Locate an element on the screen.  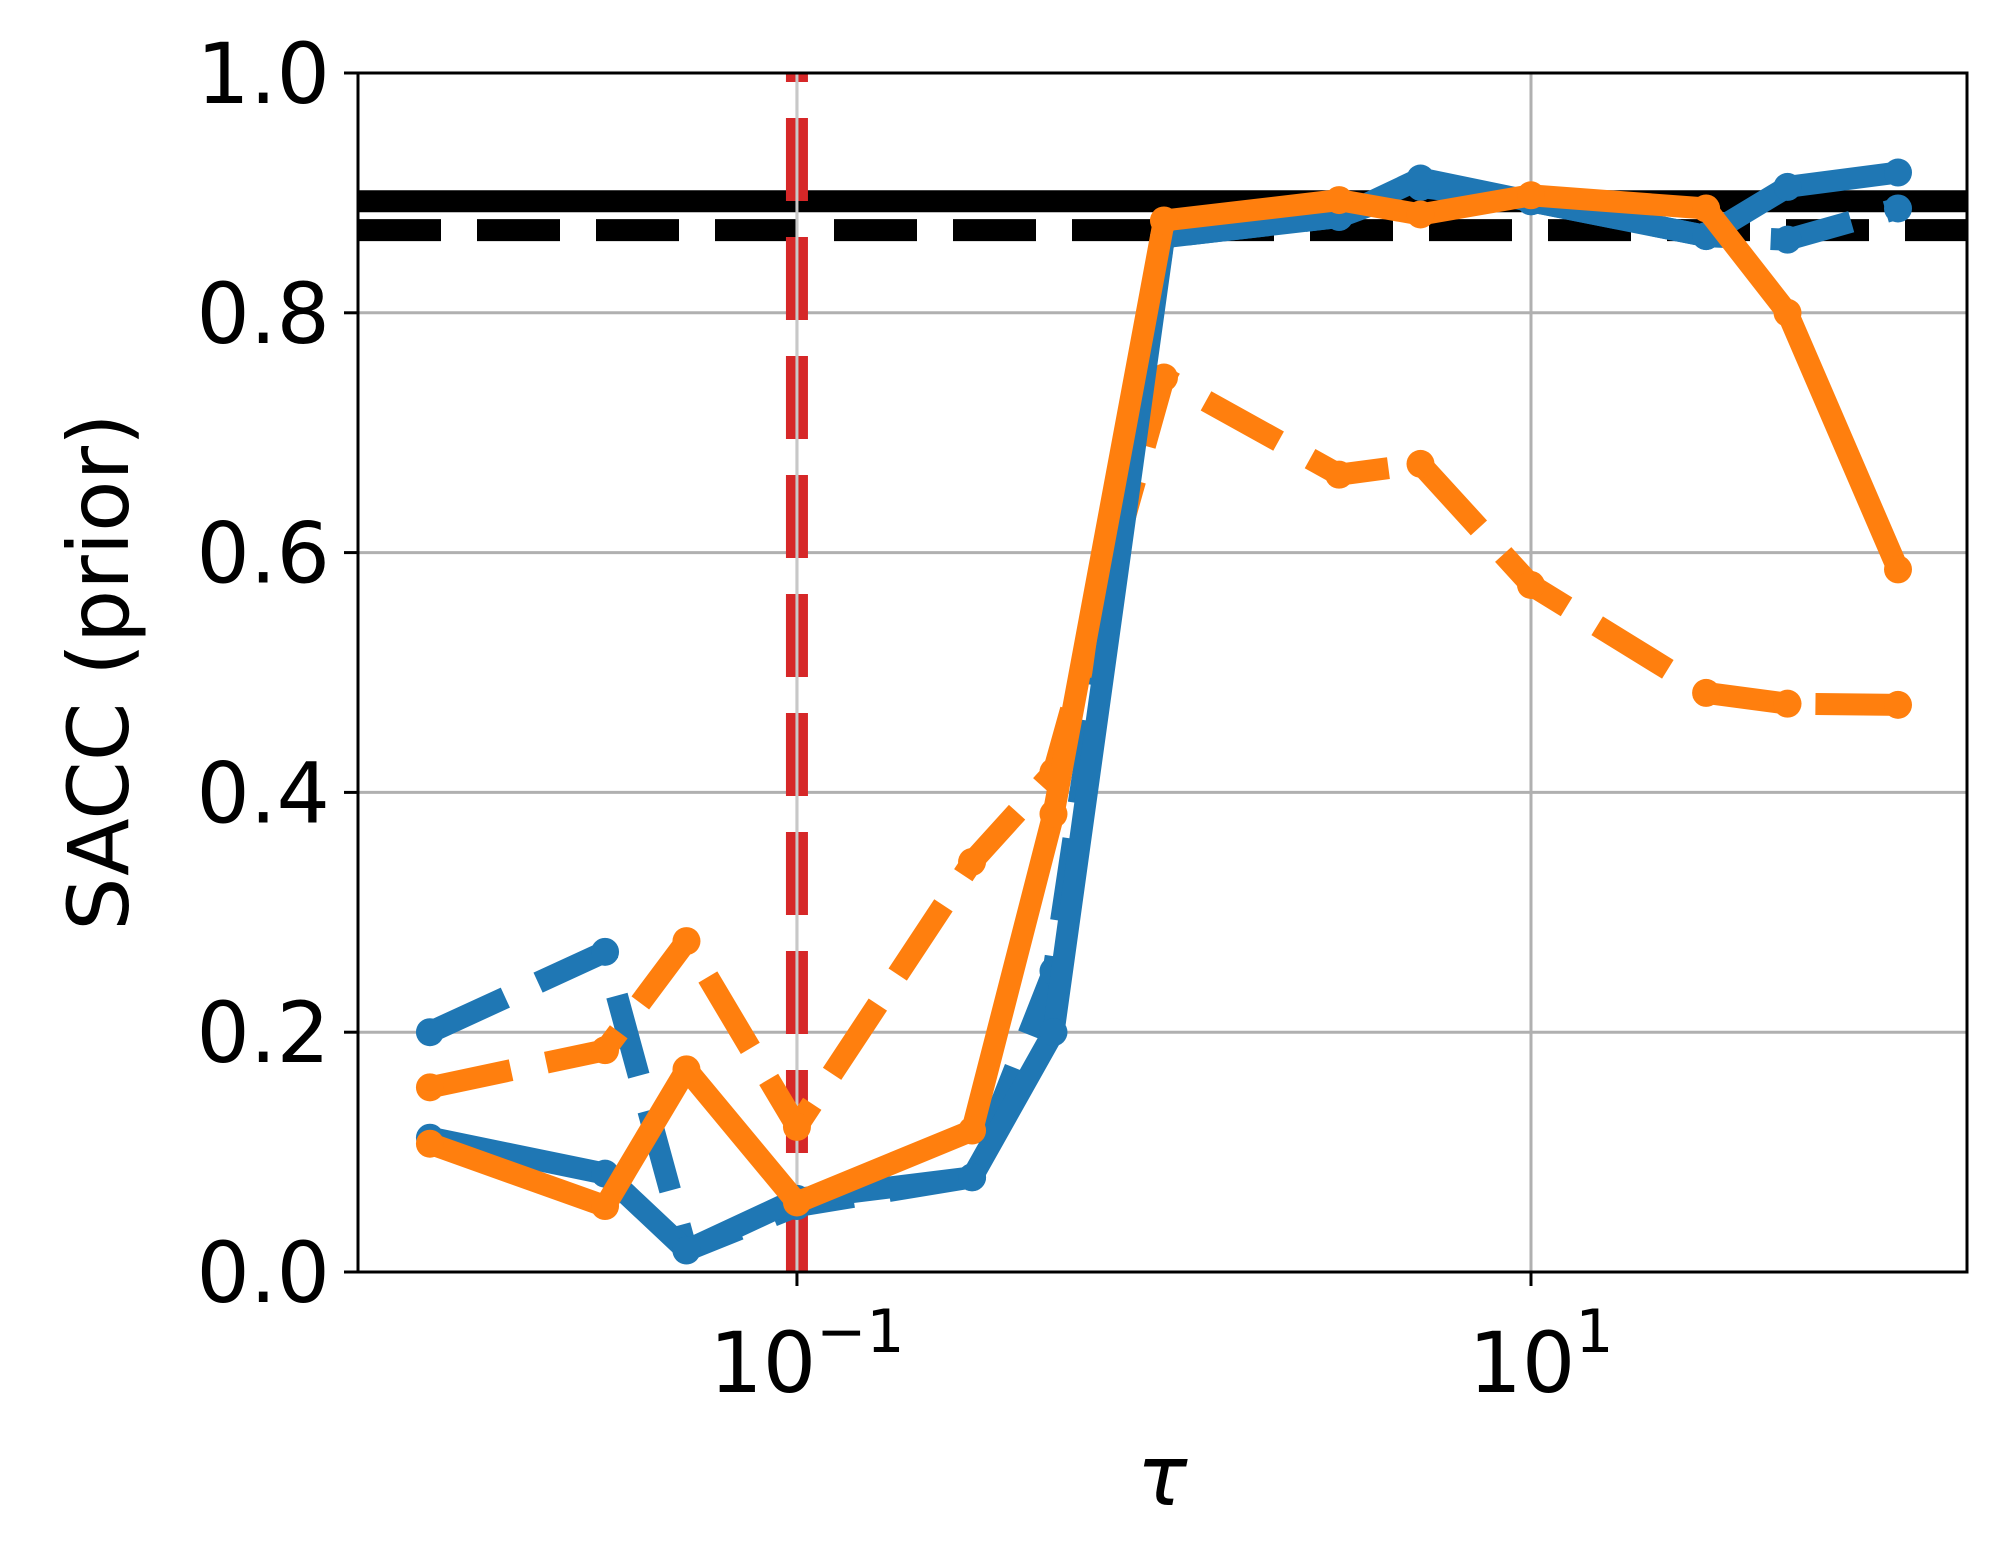
y-tick-label: 0.0 is located at coordinates (263, 1273).